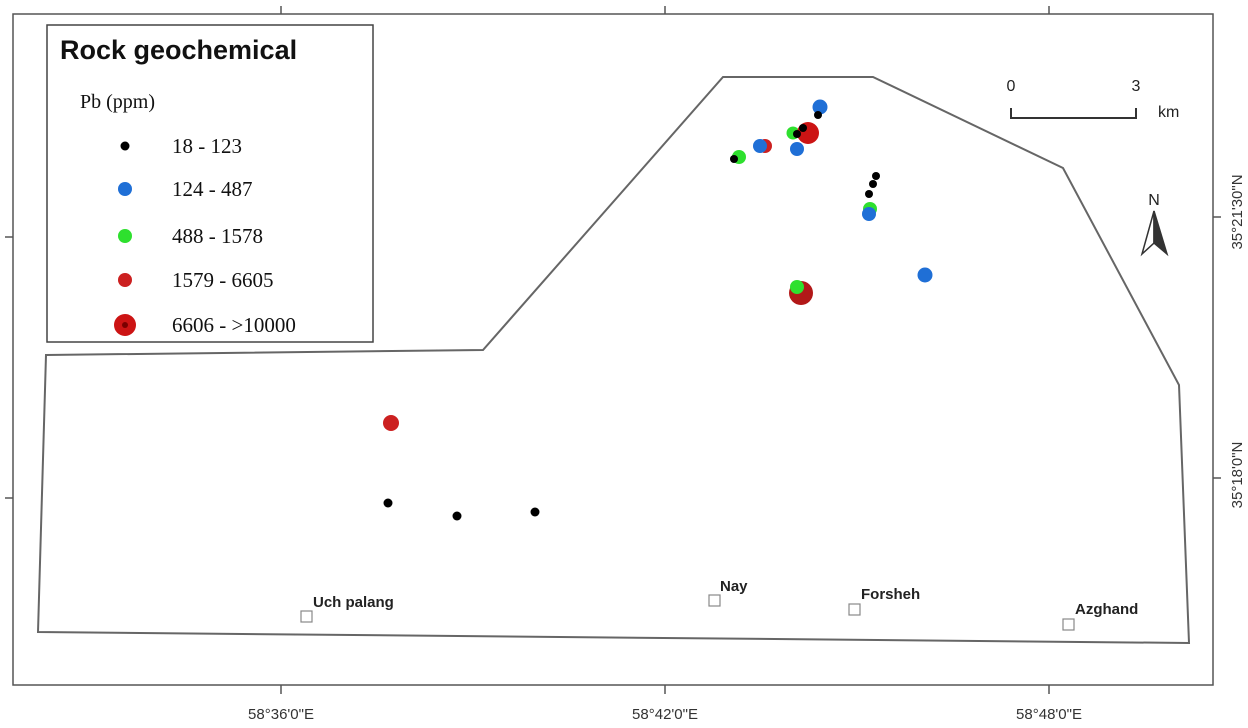  Describe the element at coordinates (1154, 200) in the screenshot. I see `north-arrow-label: N` at that location.